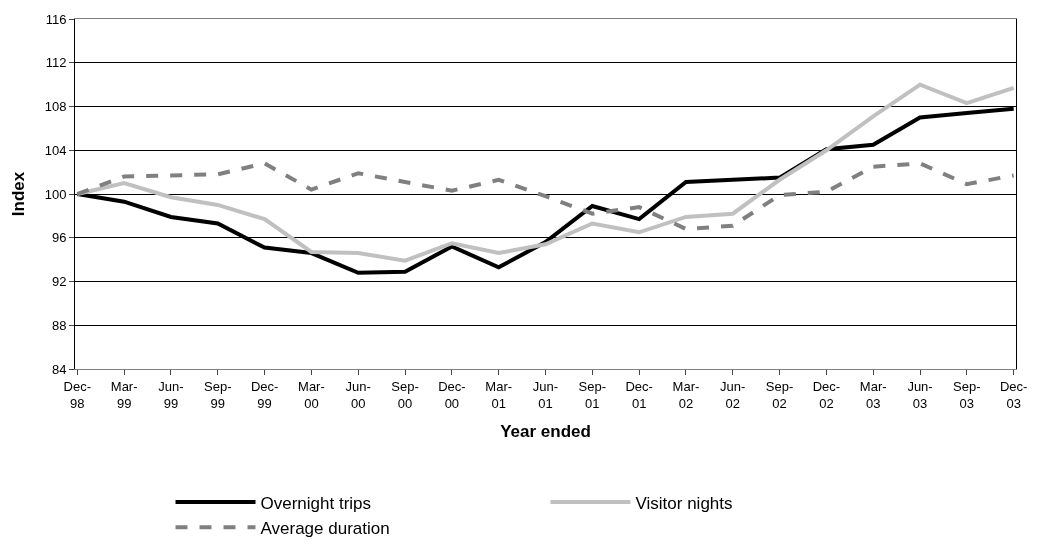 The width and height of the screenshot is (1039, 557). Describe the element at coordinates (639, 394) in the screenshot. I see `x-tick-label: Dec-01` at that location.